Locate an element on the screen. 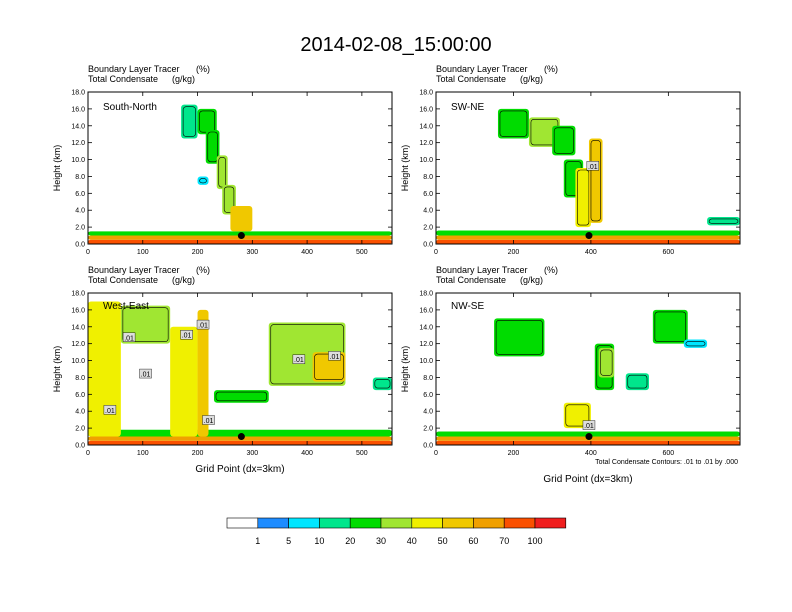  x-tick-label: 300 is located at coordinates (252, 453).